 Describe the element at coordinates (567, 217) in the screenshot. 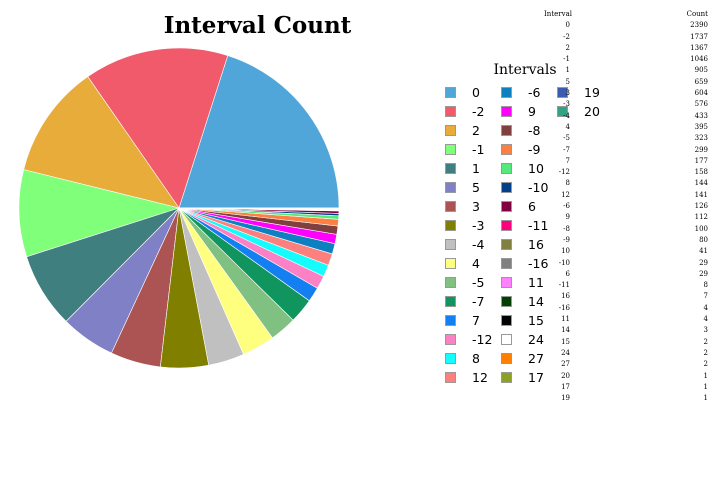

I see `table-cell-interval: 9` at that location.